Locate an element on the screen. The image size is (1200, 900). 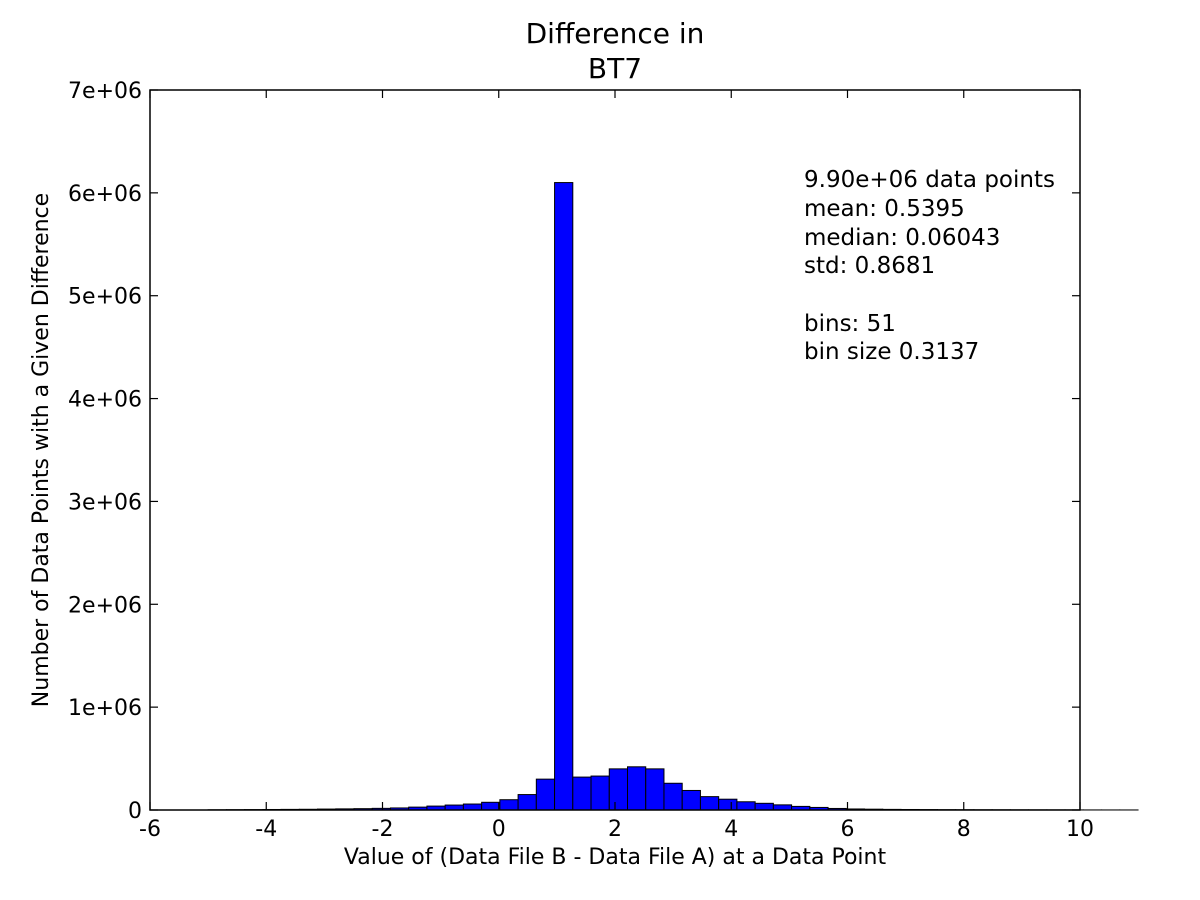
x-tick-label: 4 is located at coordinates (731, 829).